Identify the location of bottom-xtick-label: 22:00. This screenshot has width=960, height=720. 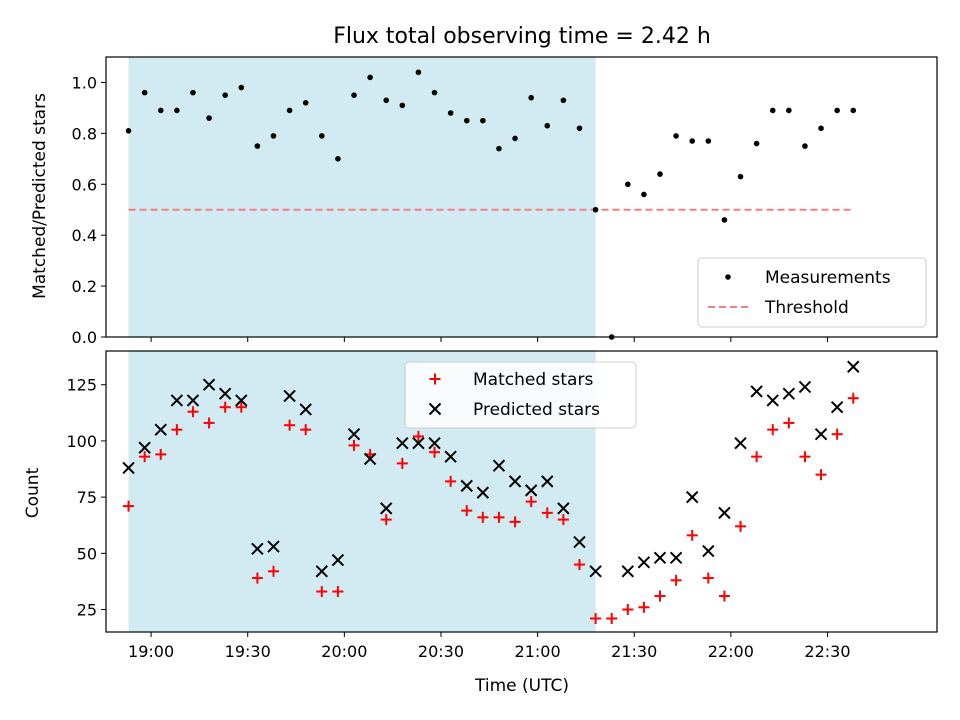
(731, 651).